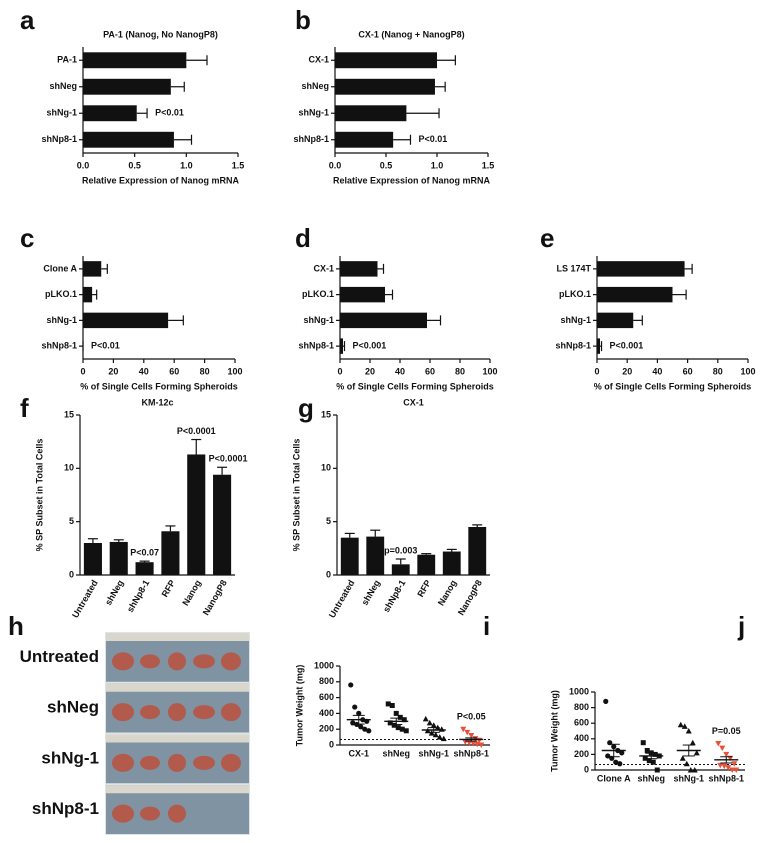 The width and height of the screenshot is (768, 843). What do you see at coordinates (394, 596) in the screenshot?
I see `x-tick-label: shNp8-1` at bounding box center [394, 596].